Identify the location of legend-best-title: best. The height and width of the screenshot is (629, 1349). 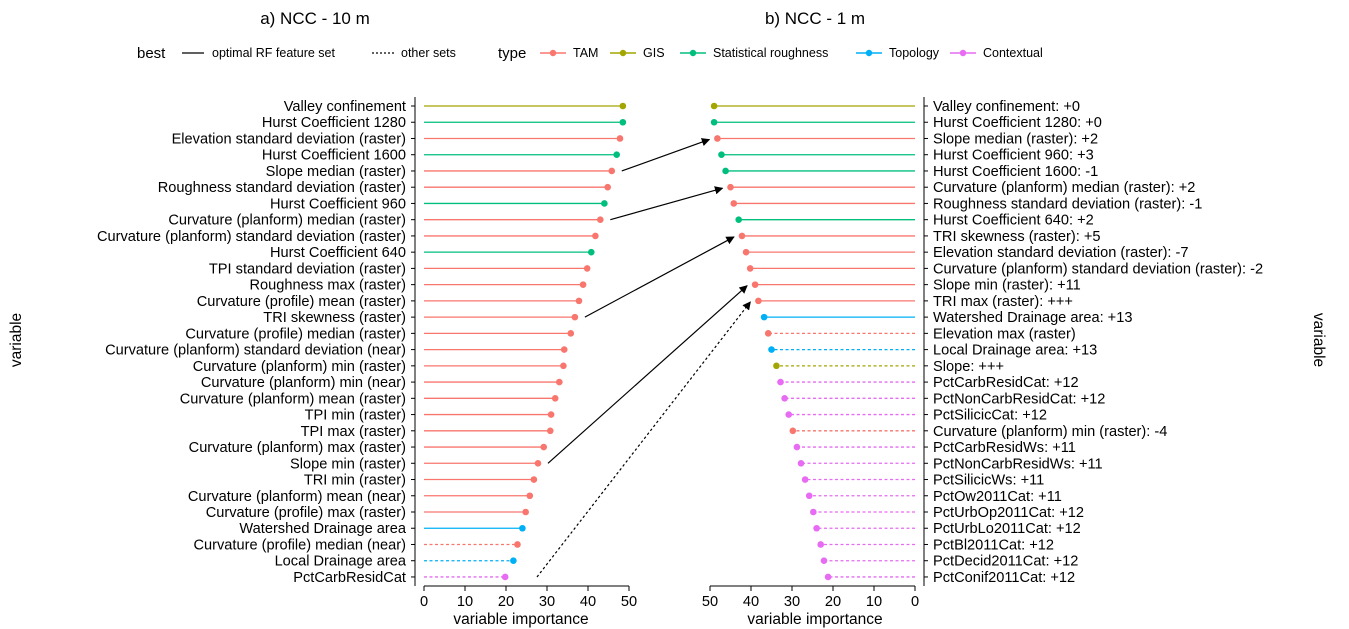
(151, 53).